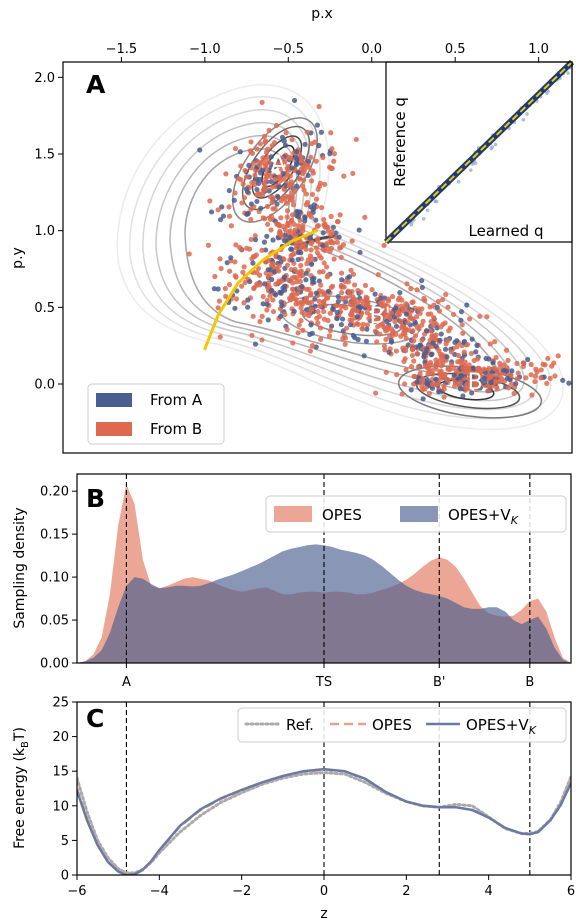 The image size is (576, 923). What do you see at coordinates (435, 201) in the screenshot?
I see `inset-point` at bounding box center [435, 201].